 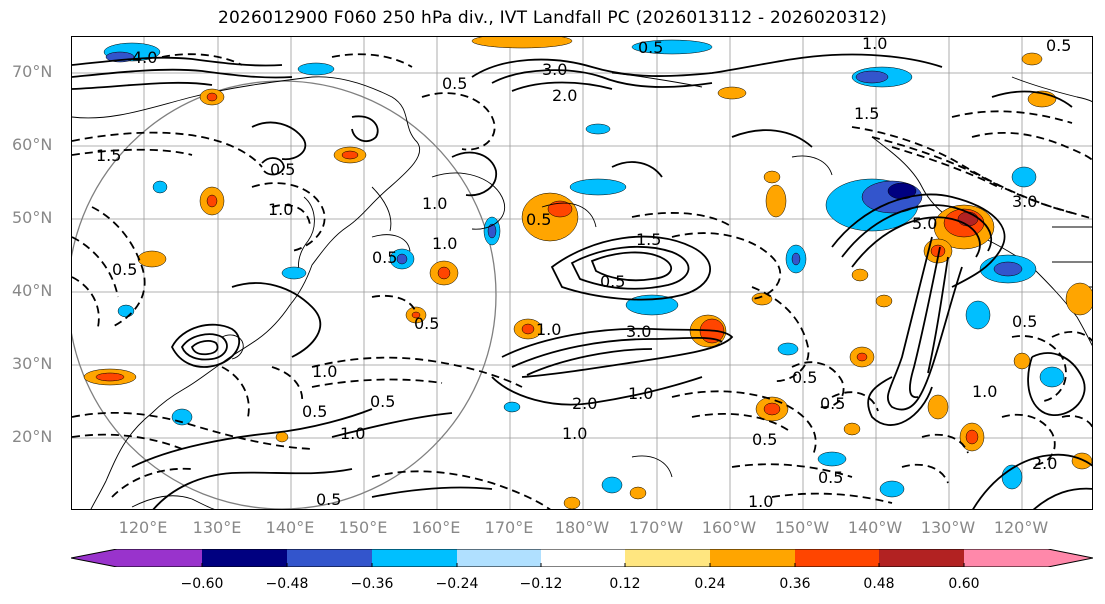 What do you see at coordinates (1021, 527) in the screenshot?
I see `lon-label-120w: 120°W` at bounding box center [1021, 527].